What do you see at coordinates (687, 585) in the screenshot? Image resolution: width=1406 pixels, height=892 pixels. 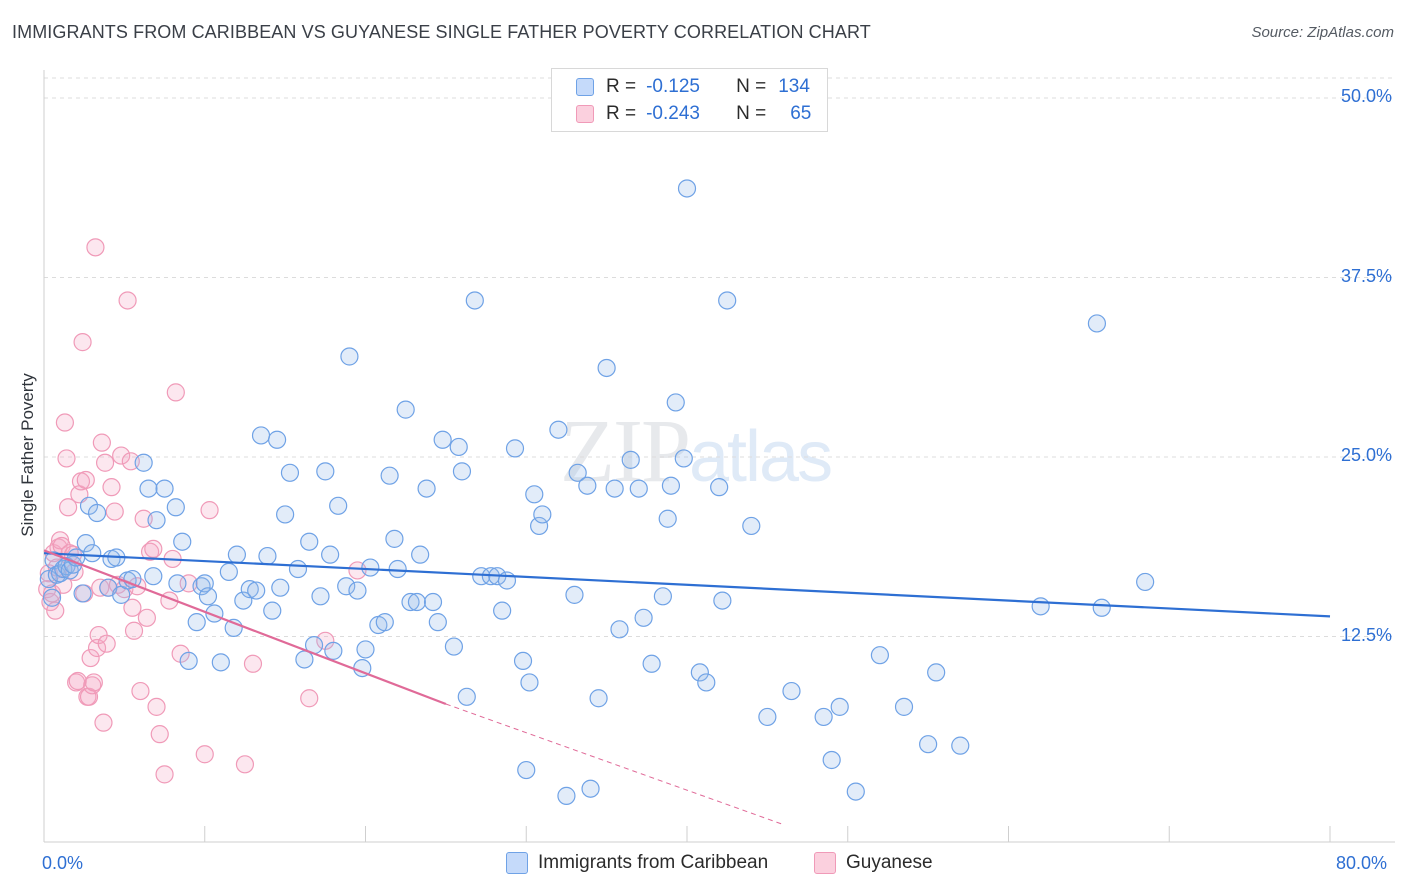 I see `caribbean-trend-line` at bounding box center [687, 585].